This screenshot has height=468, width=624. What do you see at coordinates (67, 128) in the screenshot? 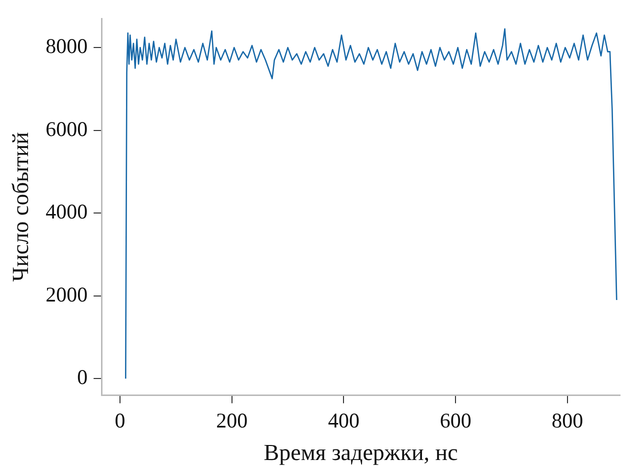
I see `y-tick-label: 6000` at bounding box center [67, 128].